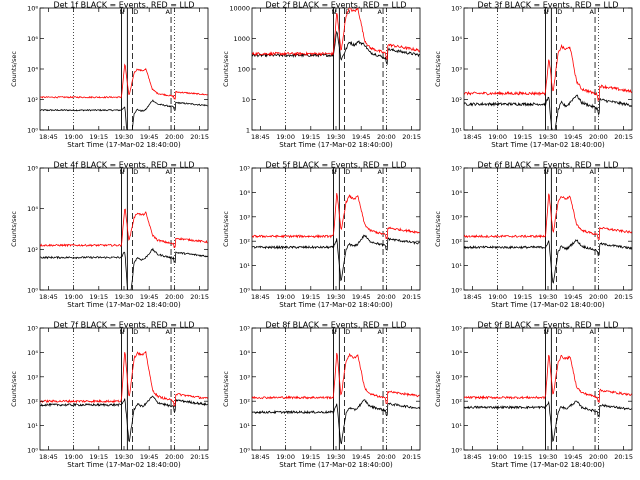  What do you see at coordinates (248, 131) in the screenshot?
I see `y-tick-label: 1` at bounding box center [248, 131].